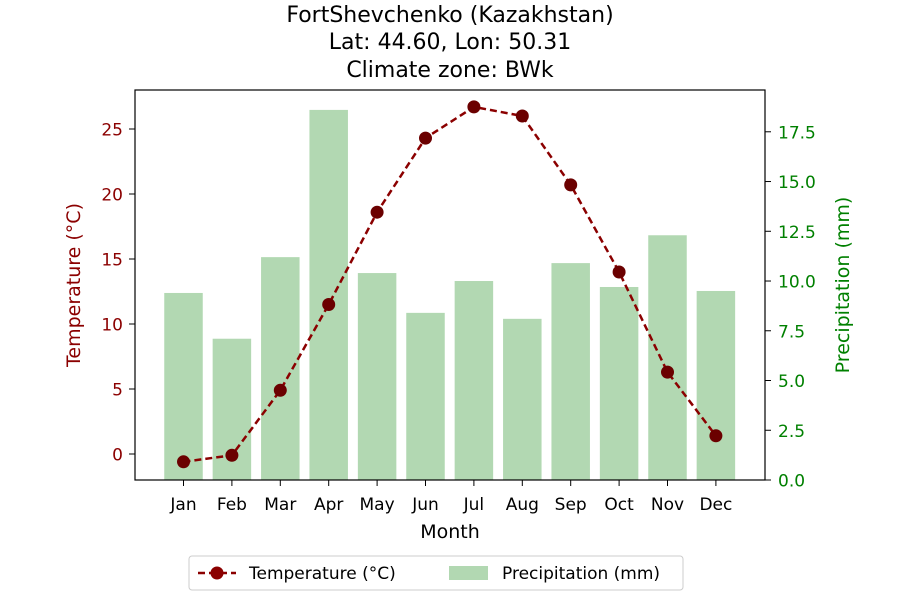  I want to click on x-tick-label-dec: Dec, so click(715, 505).